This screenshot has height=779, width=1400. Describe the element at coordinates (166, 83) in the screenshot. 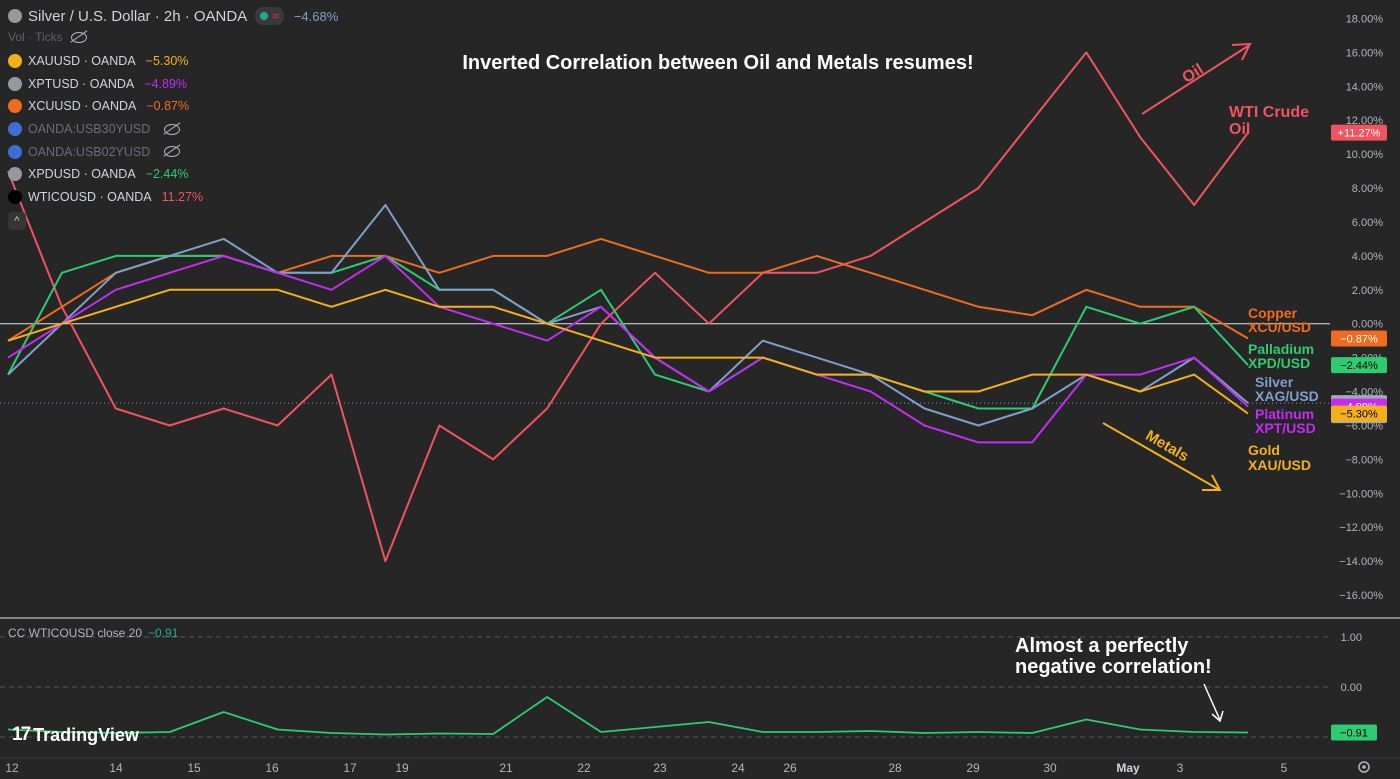

I see `legend-symbol-change: −4.89%` at that location.